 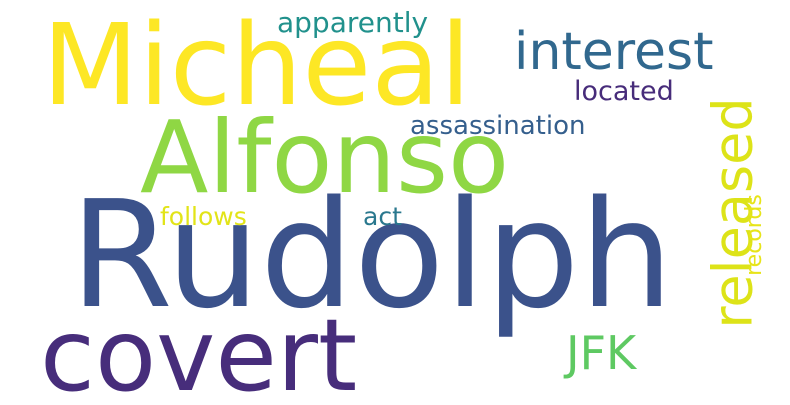 I want to click on word-interest: interest, so click(x=614, y=52).